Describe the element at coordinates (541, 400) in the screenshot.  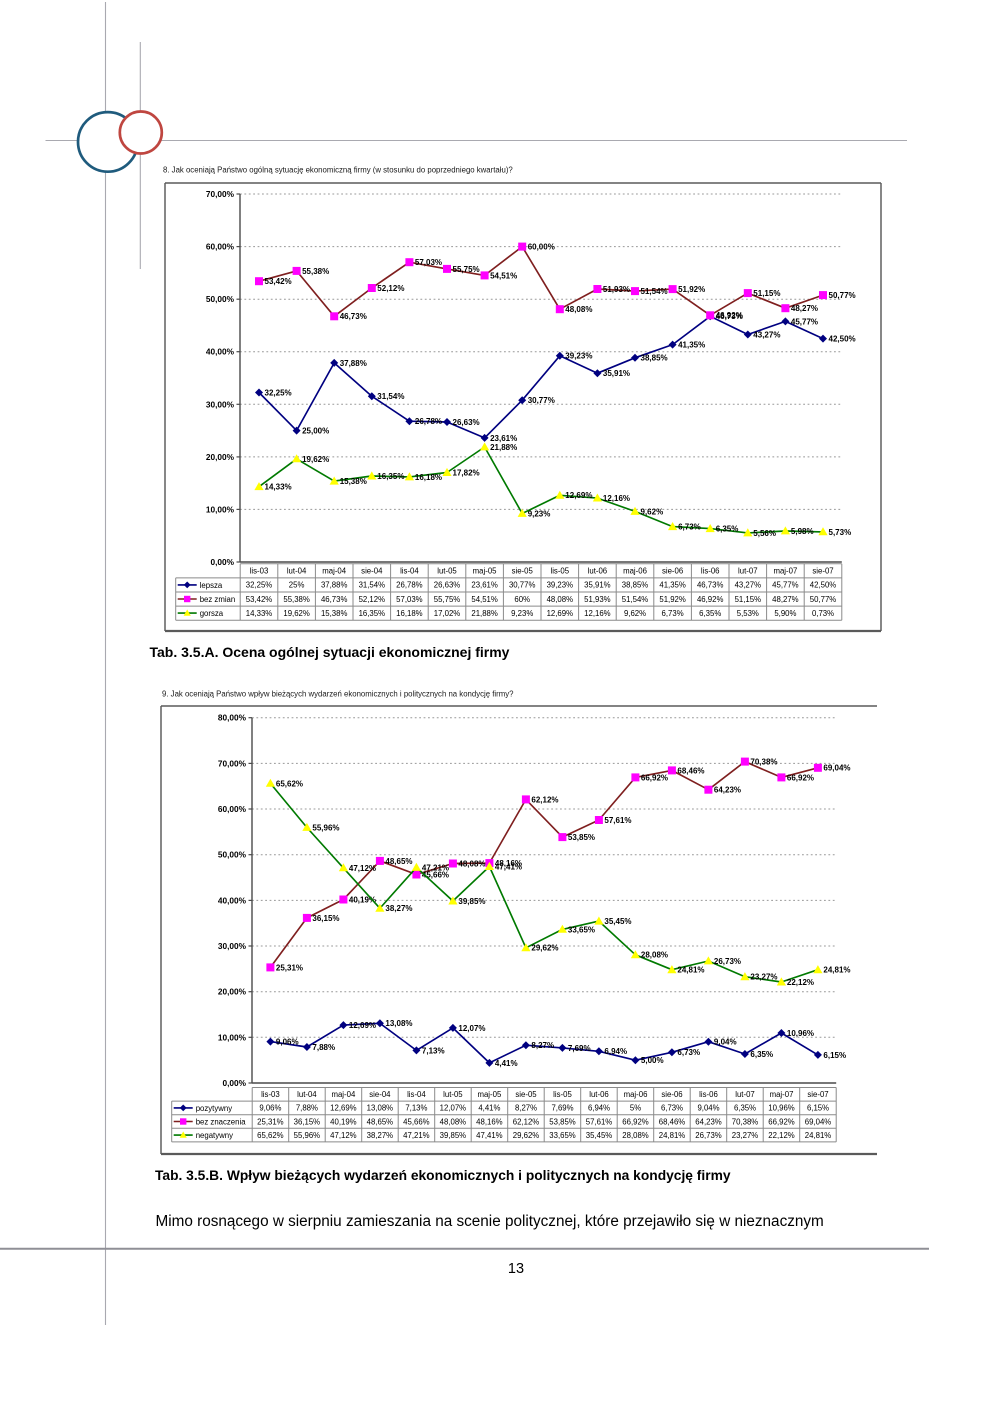
I see `svg-text: 30,77%` at that location.